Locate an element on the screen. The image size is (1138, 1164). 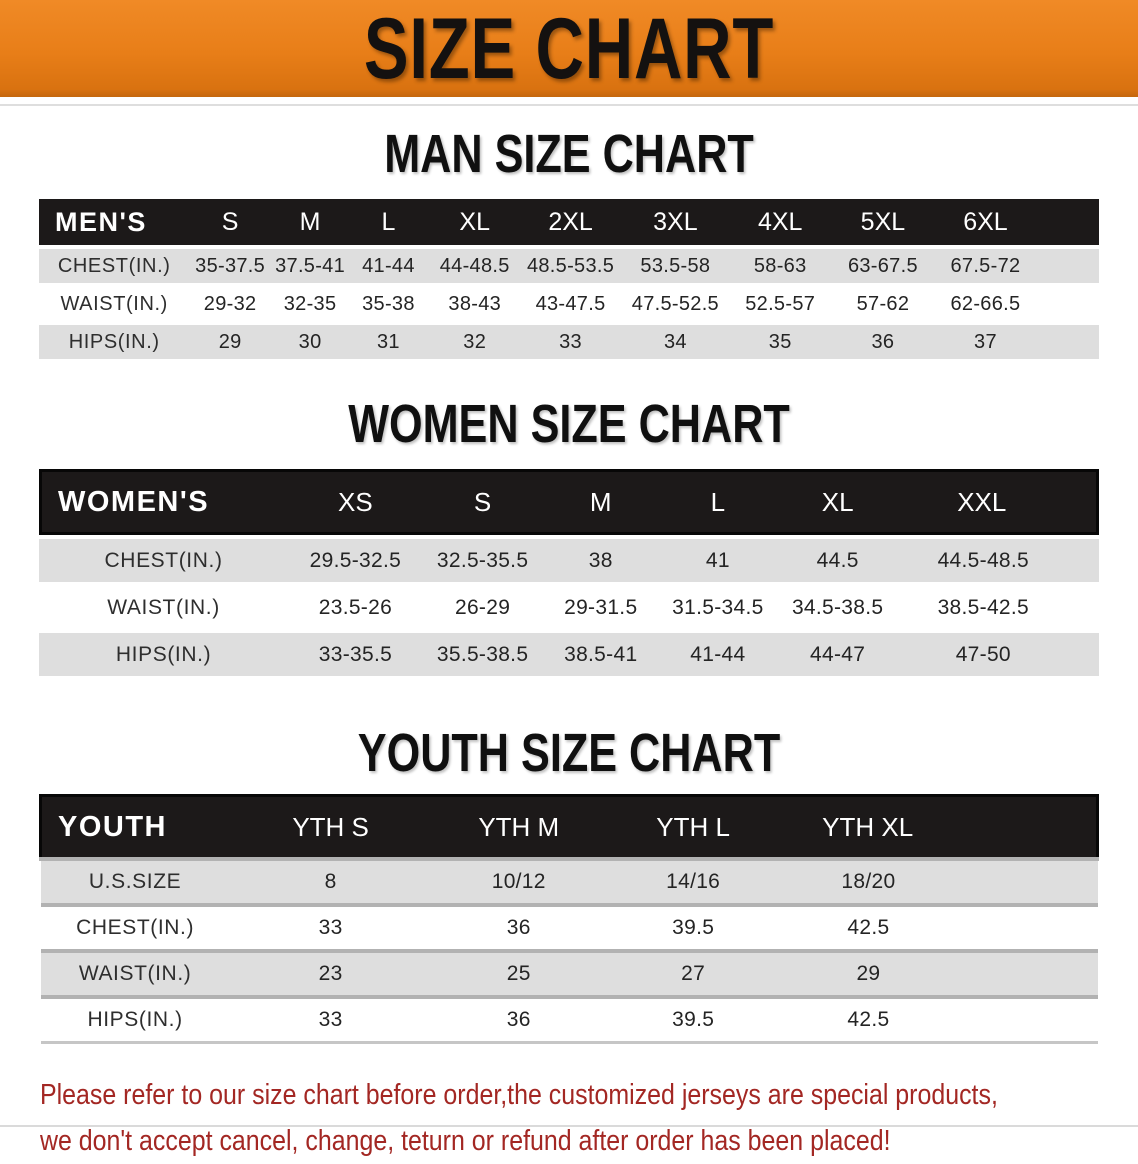
size-cell: 14/16 is located at coordinates (693, 881).